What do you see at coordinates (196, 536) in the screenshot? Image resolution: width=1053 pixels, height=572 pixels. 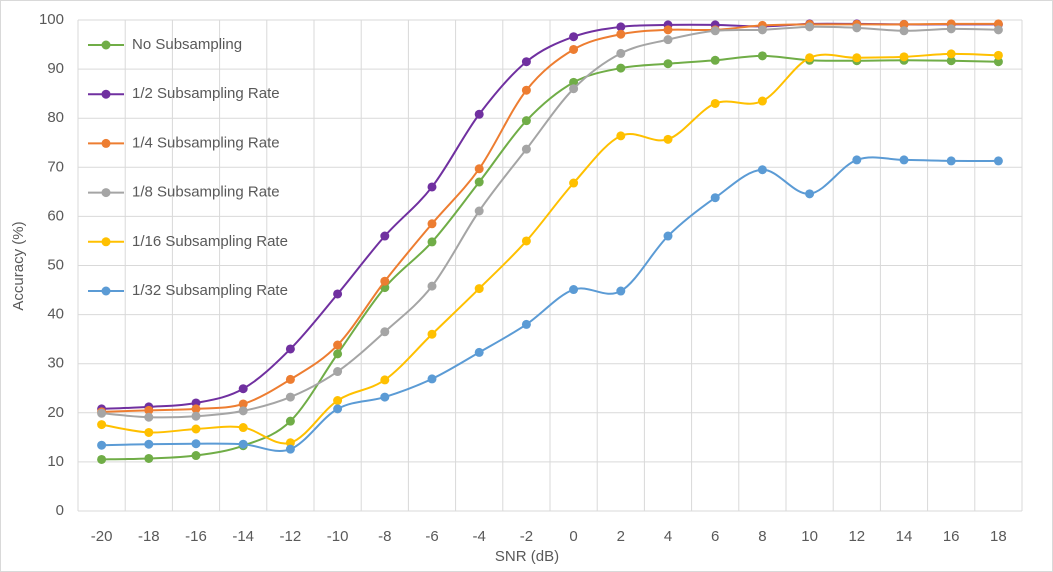 I see `x-tick-label: -16` at bounding box center [196, 536].